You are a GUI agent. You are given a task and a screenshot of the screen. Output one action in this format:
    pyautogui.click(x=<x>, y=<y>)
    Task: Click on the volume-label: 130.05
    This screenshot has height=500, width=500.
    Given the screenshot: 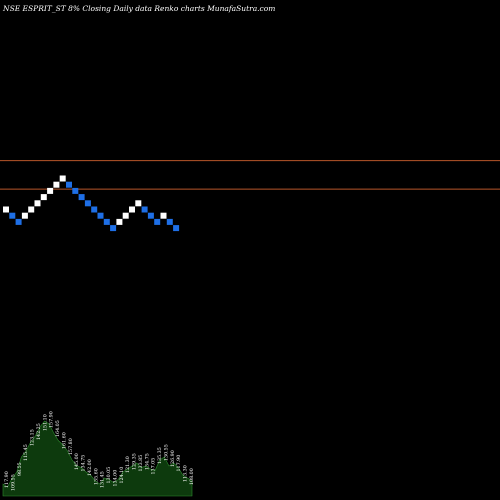 What is the action you would take?
    pyautogui.click(x=109, y=475)
    